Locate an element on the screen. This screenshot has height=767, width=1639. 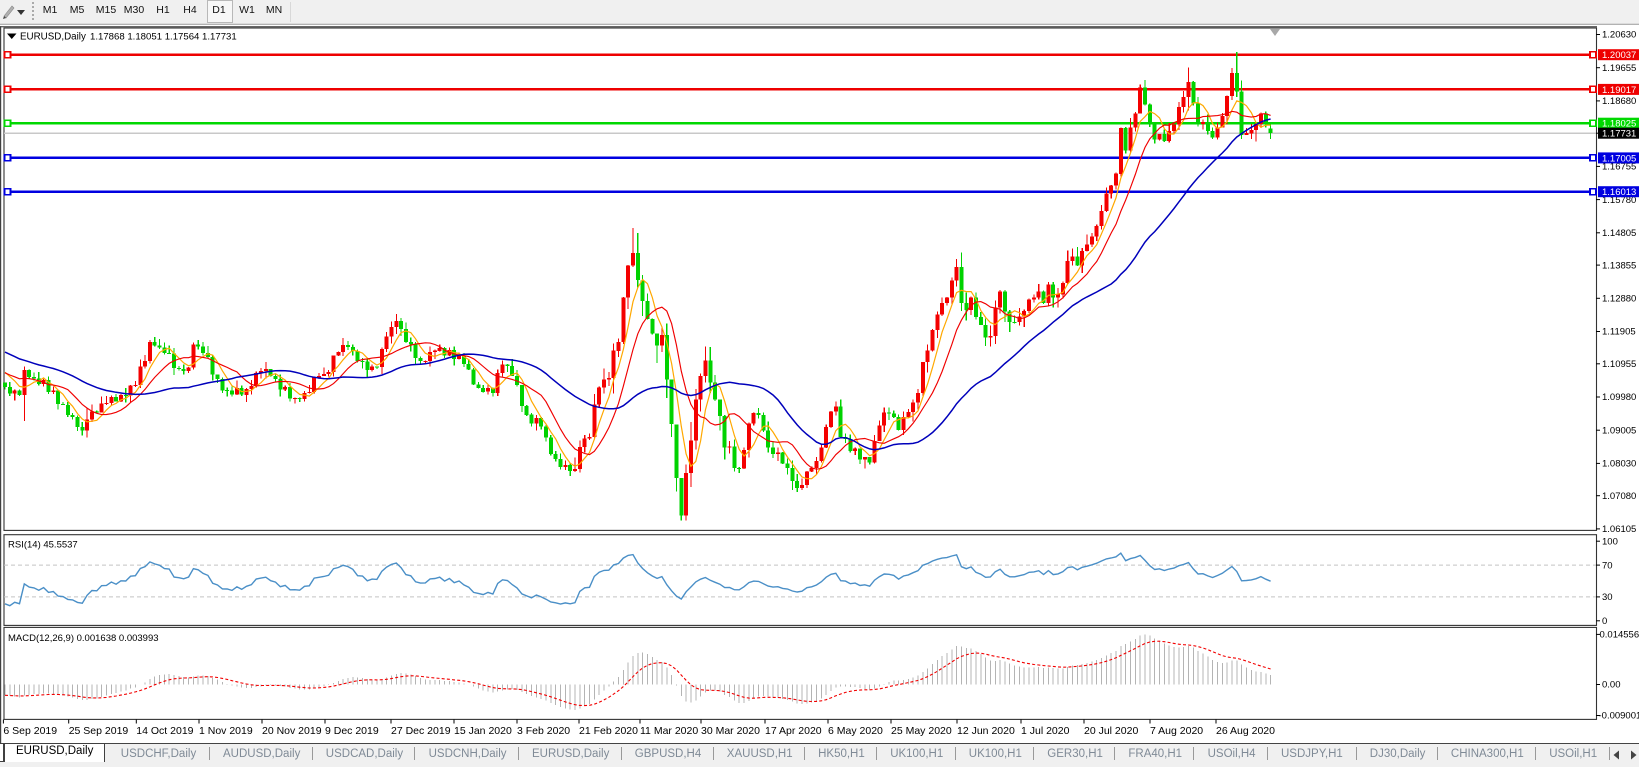
svg-text: 1.12880 is located at coordinates (1619, 299).